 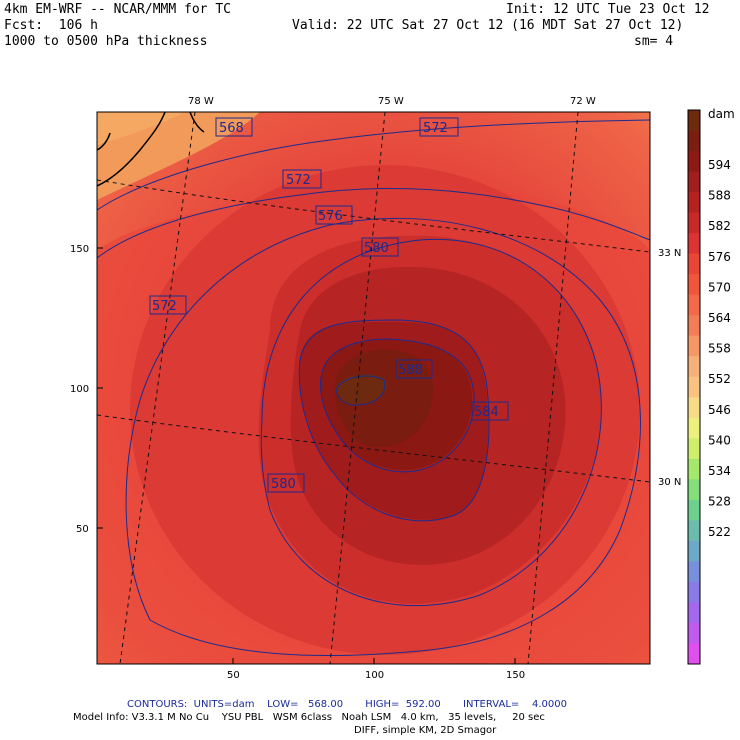 I want to click on x-tick-150: 150, so click(x=515, y=675).